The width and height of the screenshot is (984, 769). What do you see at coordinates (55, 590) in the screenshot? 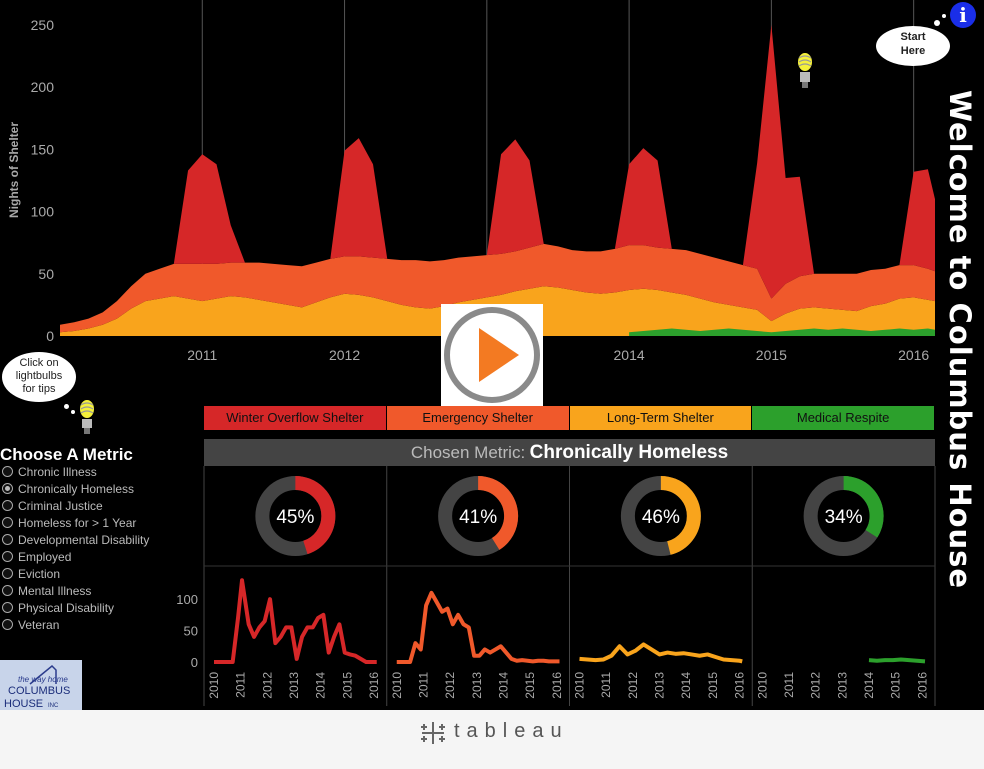
I see `metric-option-label: Mental Illness` at bounding box center [55, 590].